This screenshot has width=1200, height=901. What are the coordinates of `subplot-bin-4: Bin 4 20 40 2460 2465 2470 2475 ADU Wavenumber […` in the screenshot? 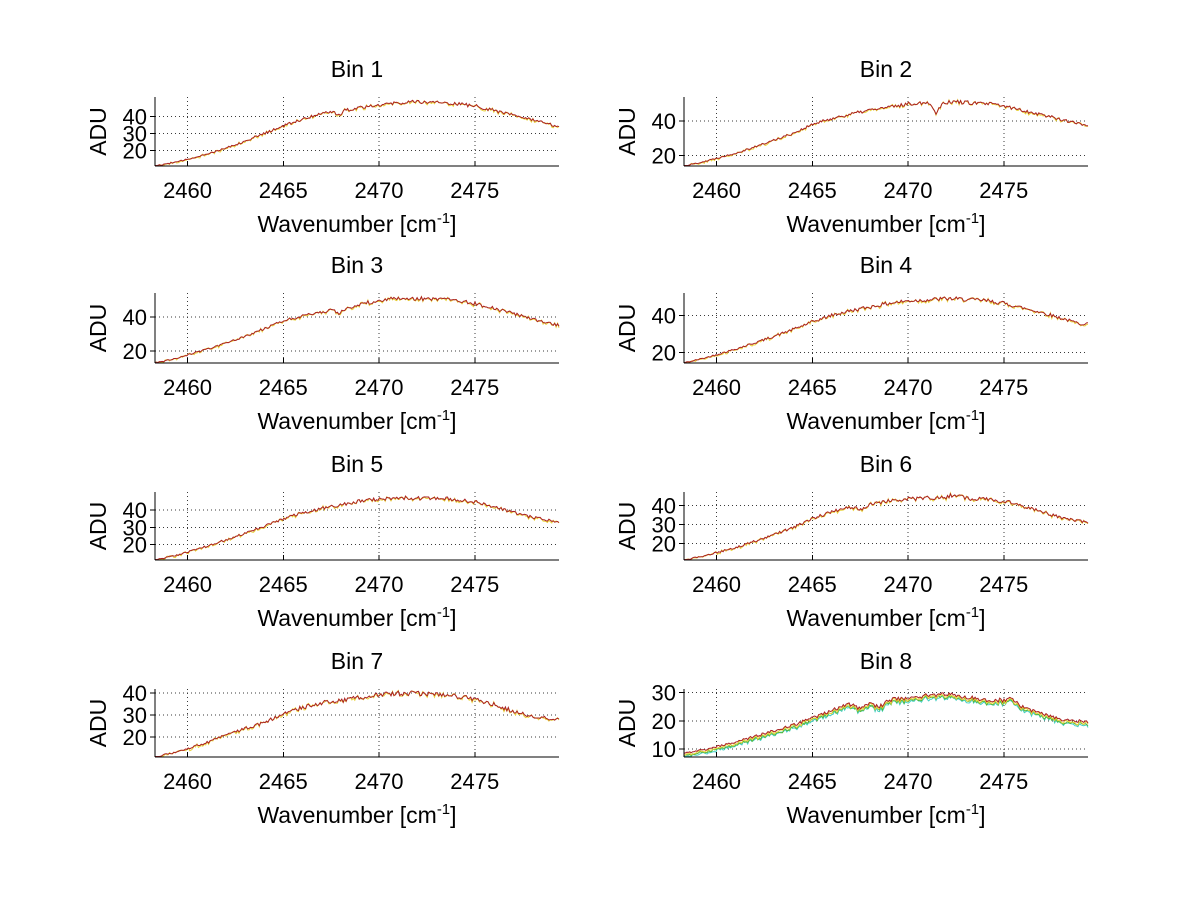 It's located at (851, 343).